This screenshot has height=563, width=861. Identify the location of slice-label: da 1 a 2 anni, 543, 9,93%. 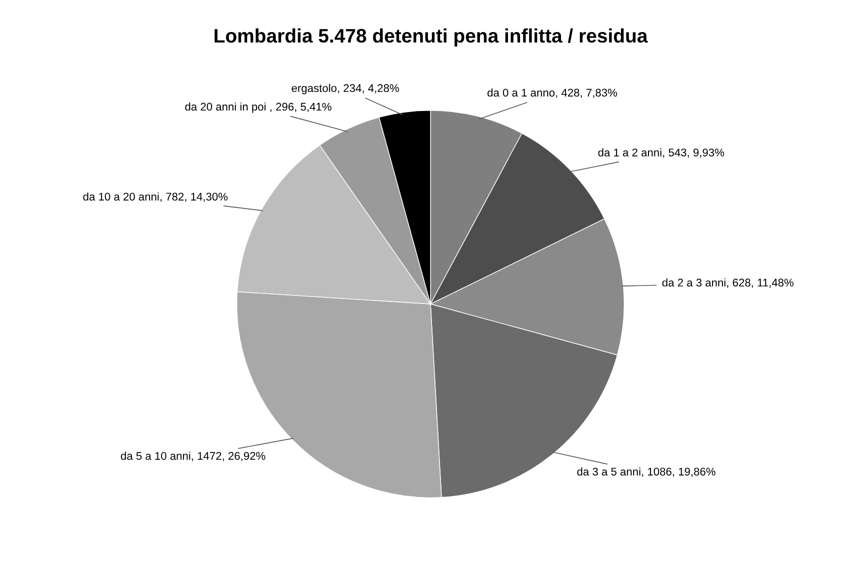
(661, 153).